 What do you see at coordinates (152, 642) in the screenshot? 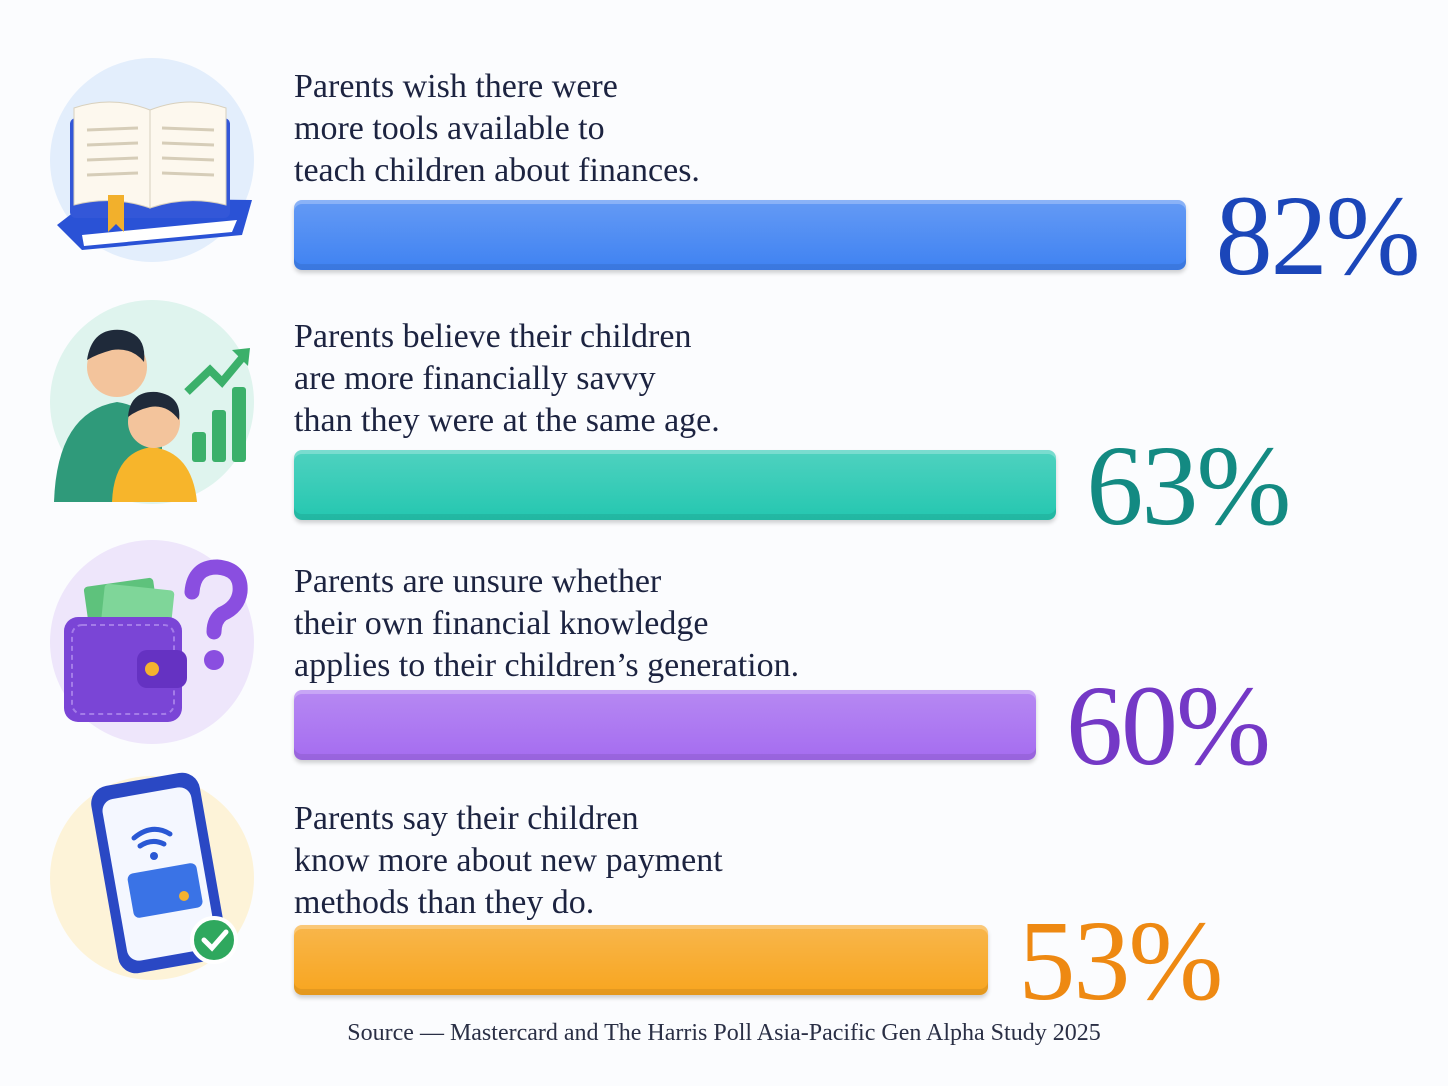
I see `wallet-icon` at bounding box center [152, 642].